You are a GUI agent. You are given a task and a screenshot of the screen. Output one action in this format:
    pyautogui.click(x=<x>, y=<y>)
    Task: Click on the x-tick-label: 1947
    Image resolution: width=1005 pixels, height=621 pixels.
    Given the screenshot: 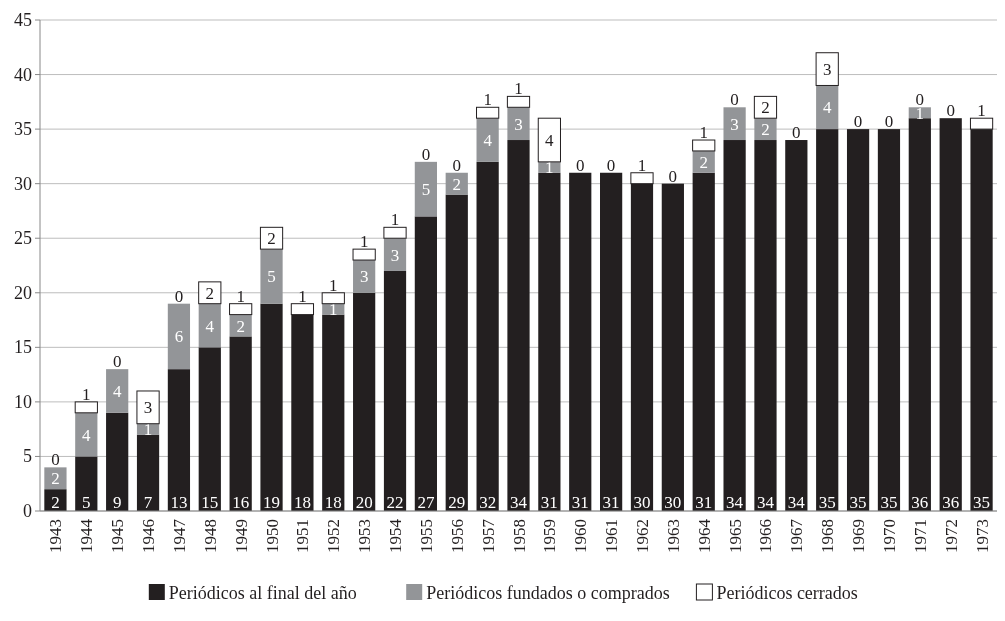 What is the action you would take?
    pyautogui.click(x=179, y=535)
    